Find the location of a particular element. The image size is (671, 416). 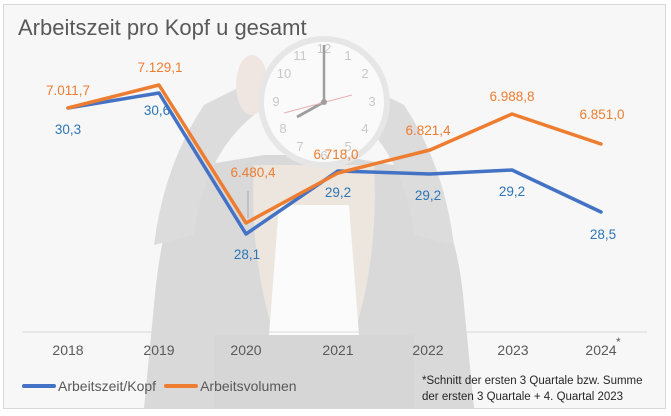

data-label-arbeitsvolumen-2021: 6.718,0 is located at coordinates (336, 154).